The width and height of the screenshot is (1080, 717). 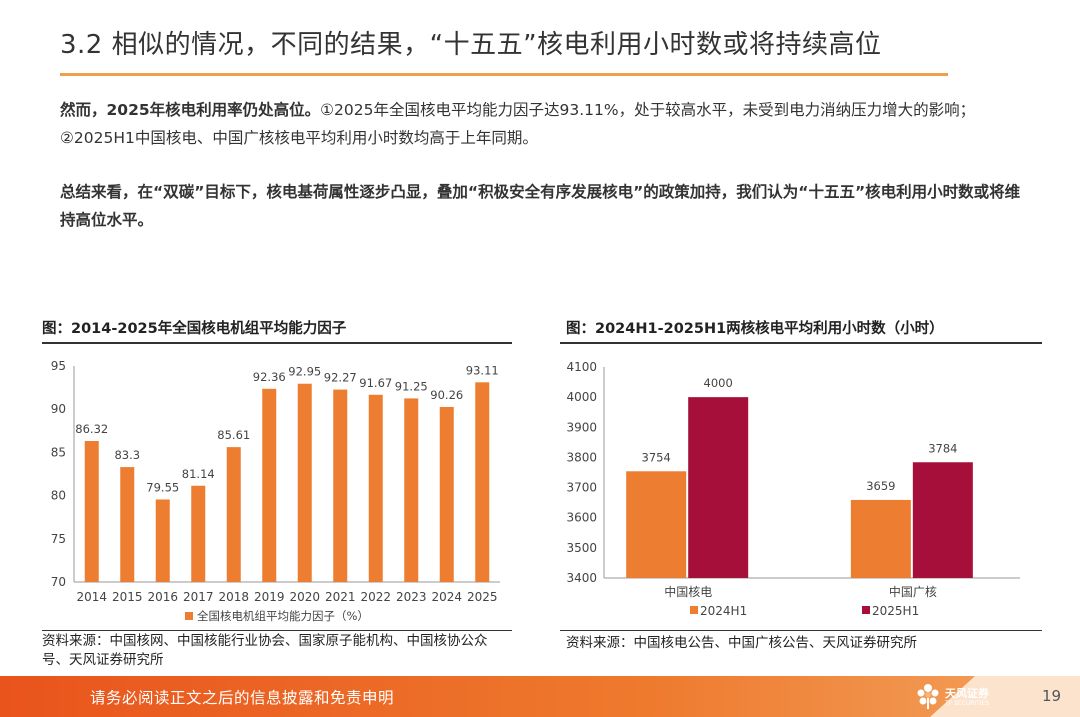 What do you see at coordinates (304, 372) in the screenshot?
I see `chart1-data-label-2020: 92.95` at bounding box center [304, 372].